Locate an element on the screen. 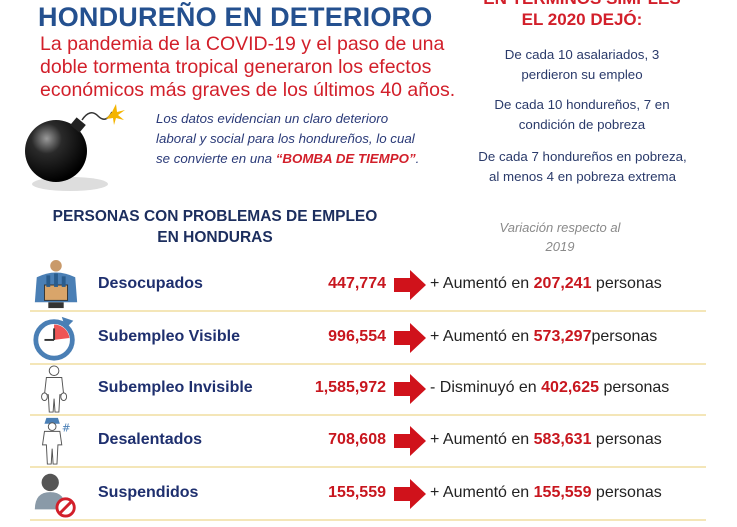 The image size is (737, 527). sidebar-heading-cut: EN TÉRMINOS SIMPLES is located at coordinates (582, 4).